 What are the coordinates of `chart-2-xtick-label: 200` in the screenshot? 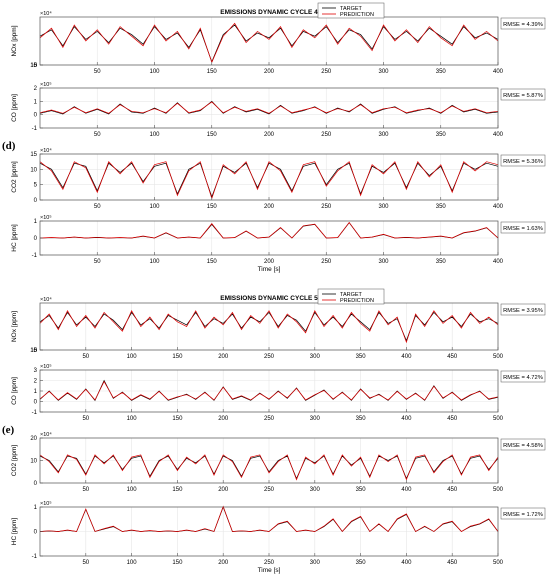 It's located at (269, 135).